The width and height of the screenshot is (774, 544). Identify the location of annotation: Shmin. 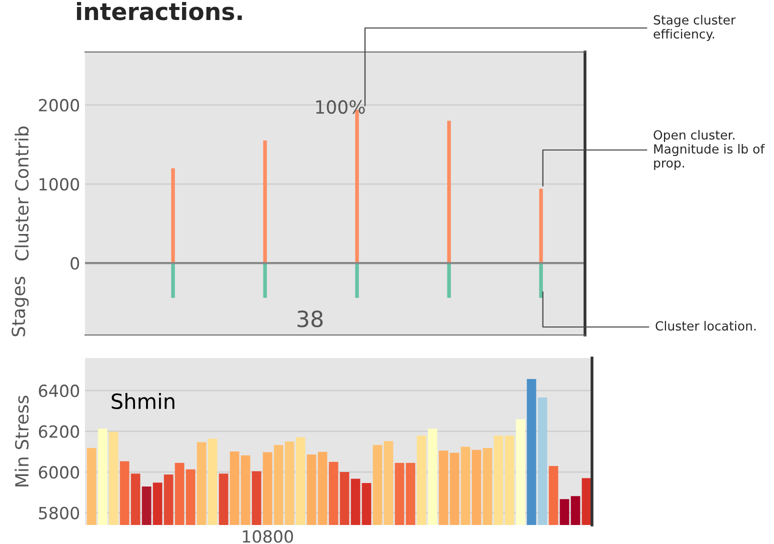
(143, 401).